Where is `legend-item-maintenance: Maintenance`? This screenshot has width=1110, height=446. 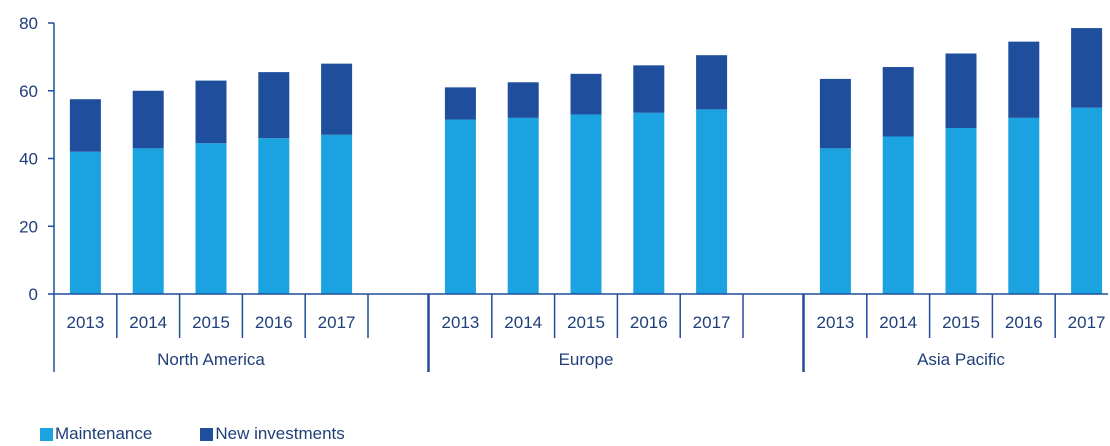 legend-item-maintenance: Maintenance is located at coordinates (96, 434).